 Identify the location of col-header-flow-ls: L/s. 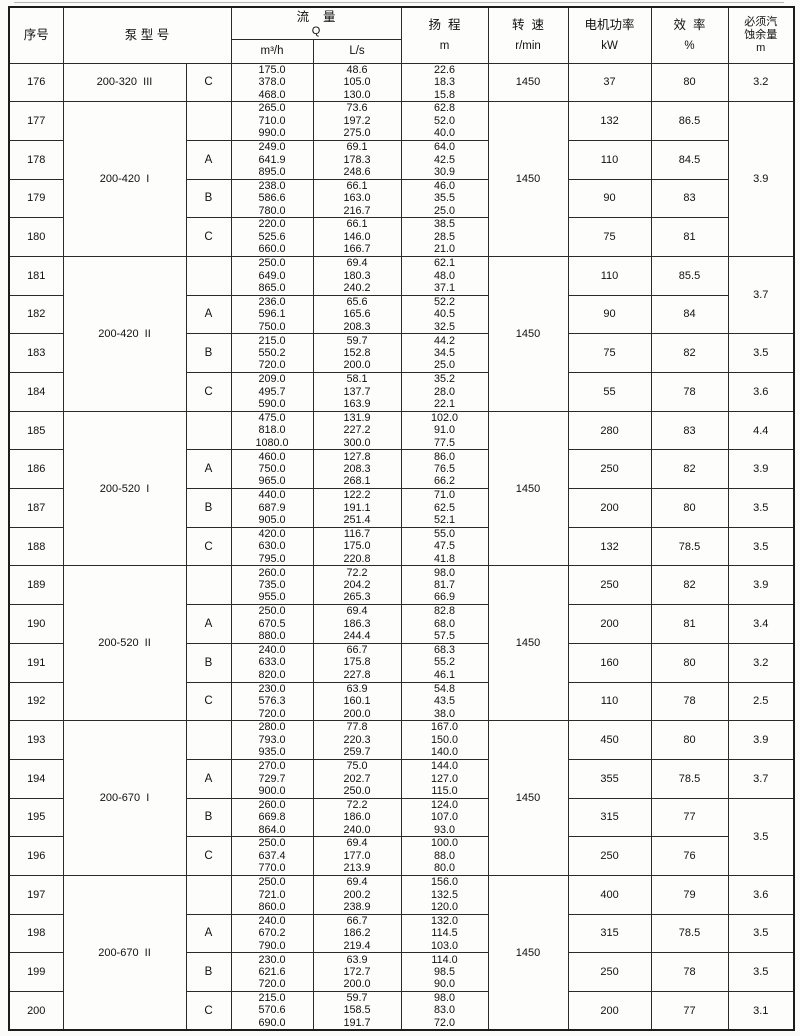
(357, 51).